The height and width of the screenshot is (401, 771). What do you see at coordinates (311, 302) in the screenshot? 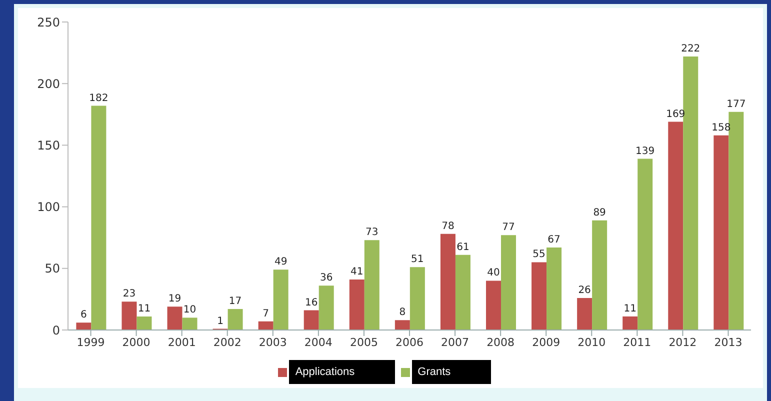
I see `data-label: 16` at bounding box center [311, 302].